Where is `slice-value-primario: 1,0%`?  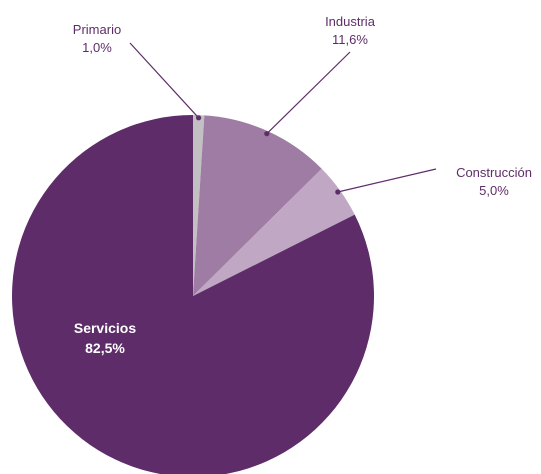 slice-value-primario: 1,0% is located at coordinates (97, 47).